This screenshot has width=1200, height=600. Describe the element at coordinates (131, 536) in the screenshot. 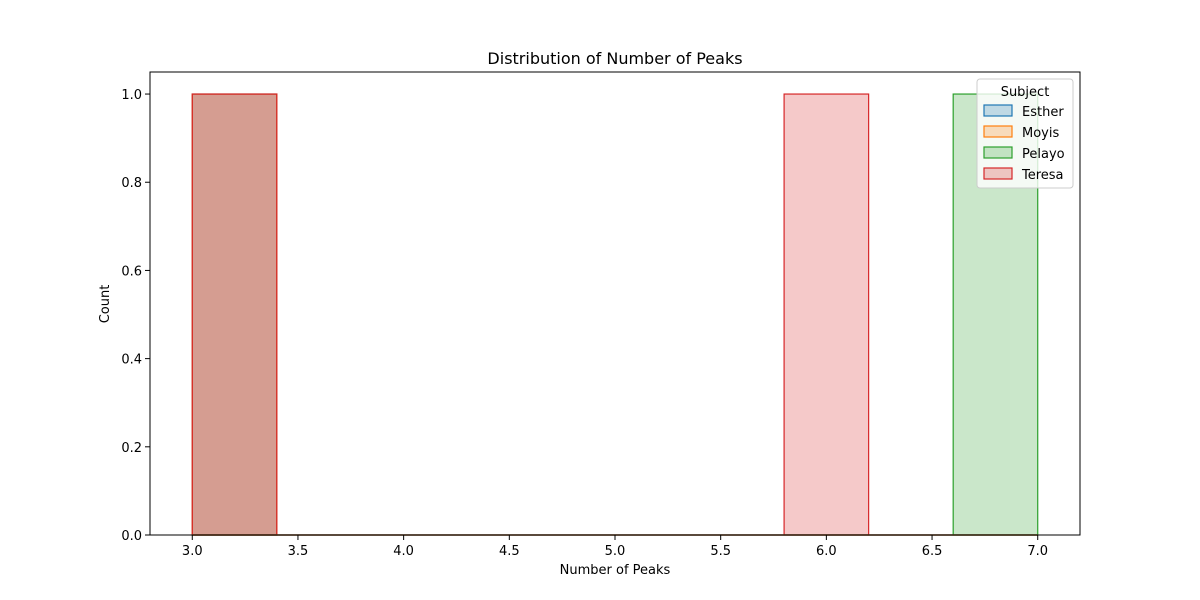

I see `y-tick-label: 0.0` at that location.